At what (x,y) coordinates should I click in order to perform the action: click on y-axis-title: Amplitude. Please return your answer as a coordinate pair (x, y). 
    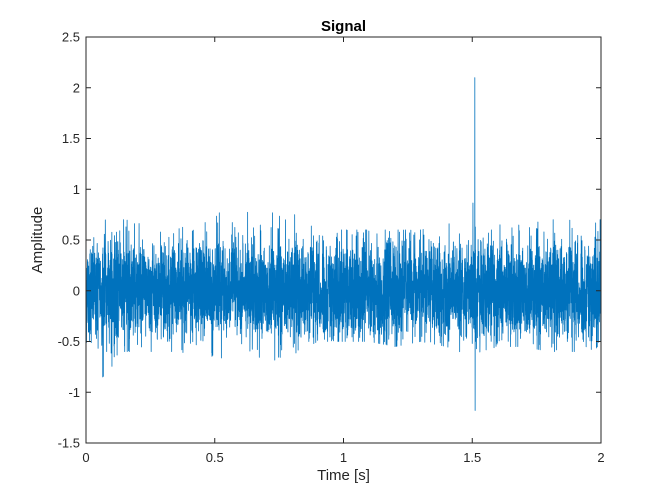
    Looking at the image, I should click on (37, 240).